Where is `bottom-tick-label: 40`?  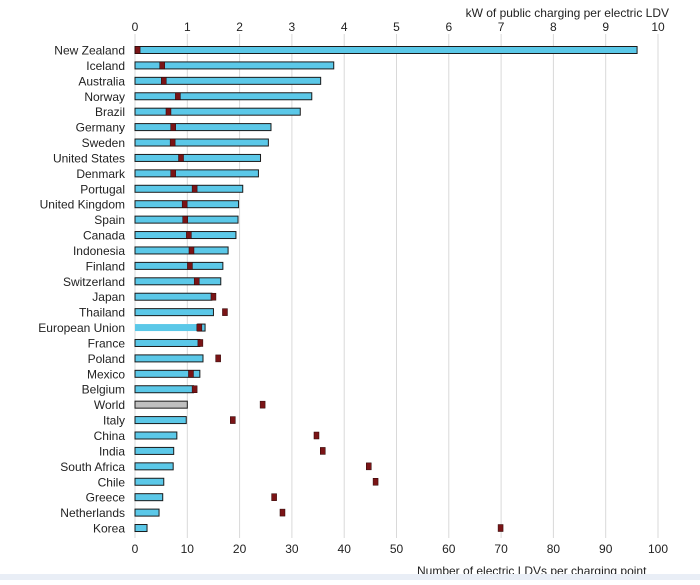 bottom-tick-label: 40 is located at coordinates (345, 549).